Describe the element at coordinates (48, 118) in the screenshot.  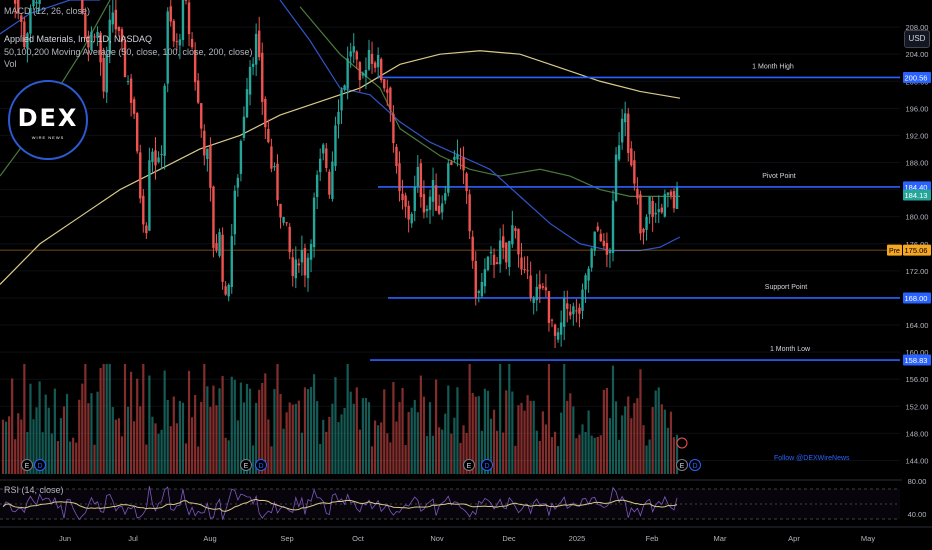
I see `logo-text: DEX` at that location.